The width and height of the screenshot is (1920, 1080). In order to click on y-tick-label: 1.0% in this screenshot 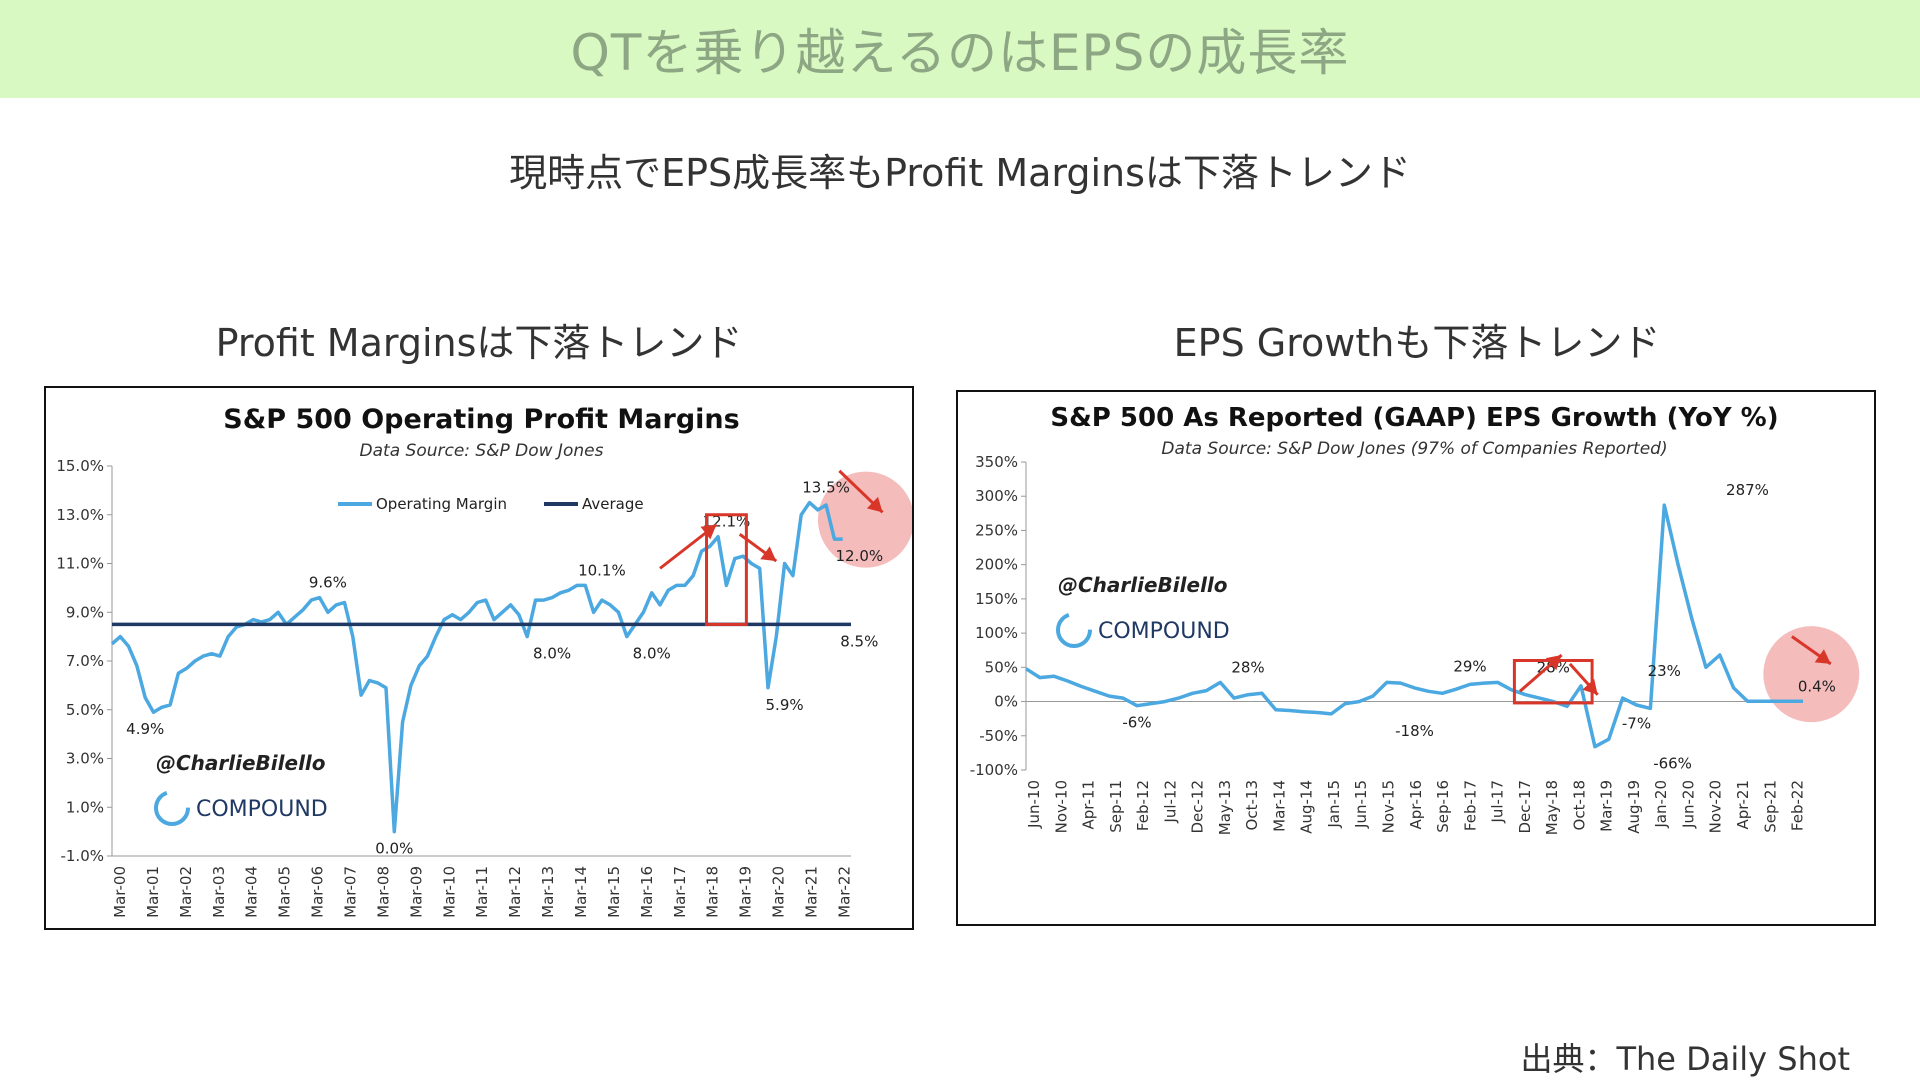, I will do `click(85, 807)`.